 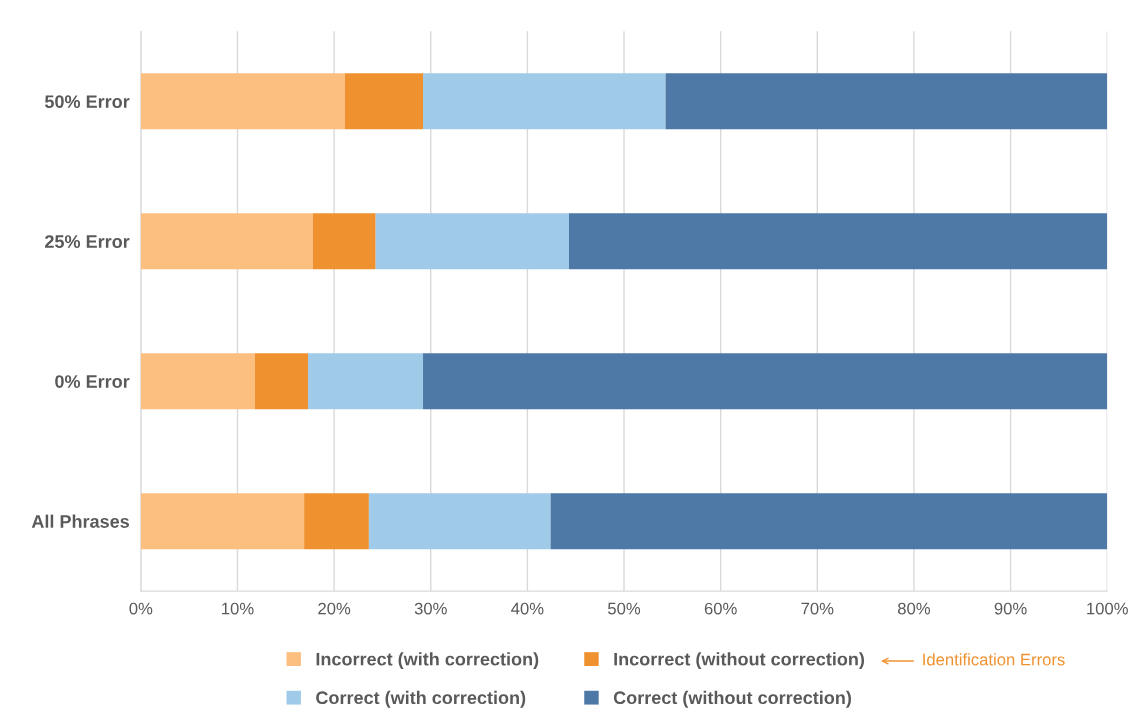 What do you see at coordinates (87, 241) in the screenshot?
I see `y-tick-label: 25% Error` at bounding box center [87, 241].